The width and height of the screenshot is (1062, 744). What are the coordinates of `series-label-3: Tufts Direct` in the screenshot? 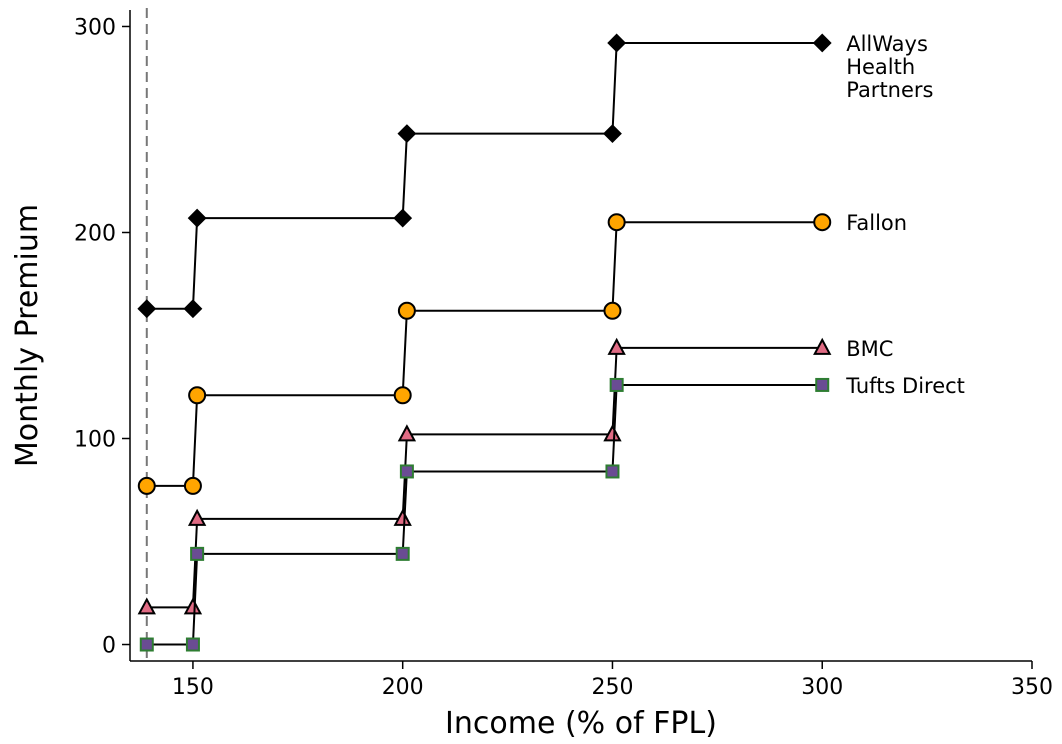 It's located at (905, 386).